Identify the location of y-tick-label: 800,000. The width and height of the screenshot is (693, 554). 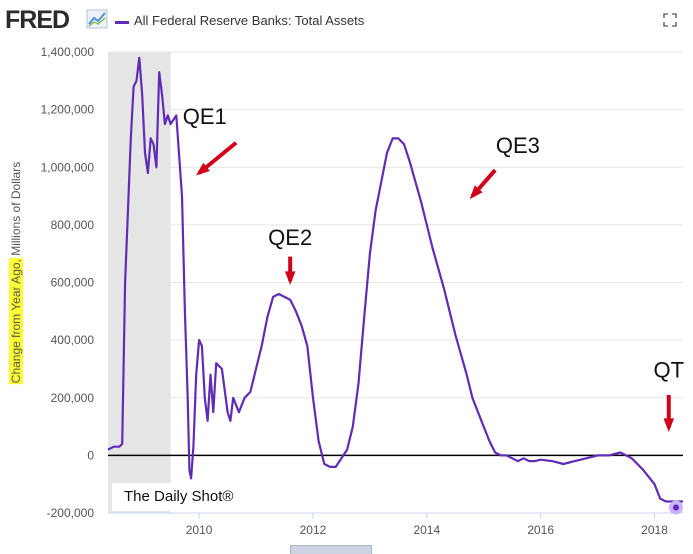
(73, 225).